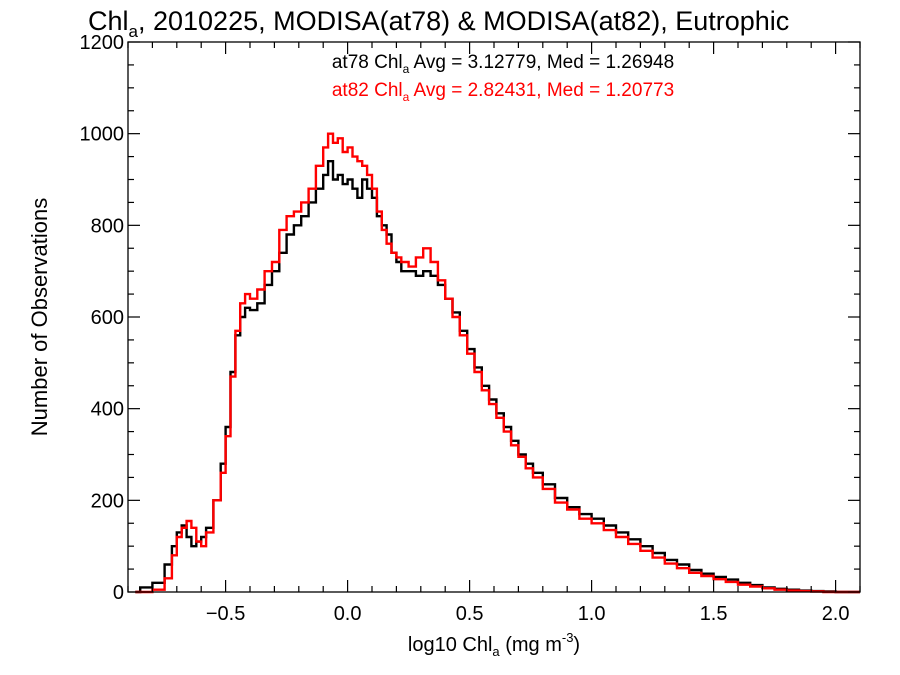 This screenshot has height=675, width=900. I want to click on y-tick-label: 1200, so click(102, 43).